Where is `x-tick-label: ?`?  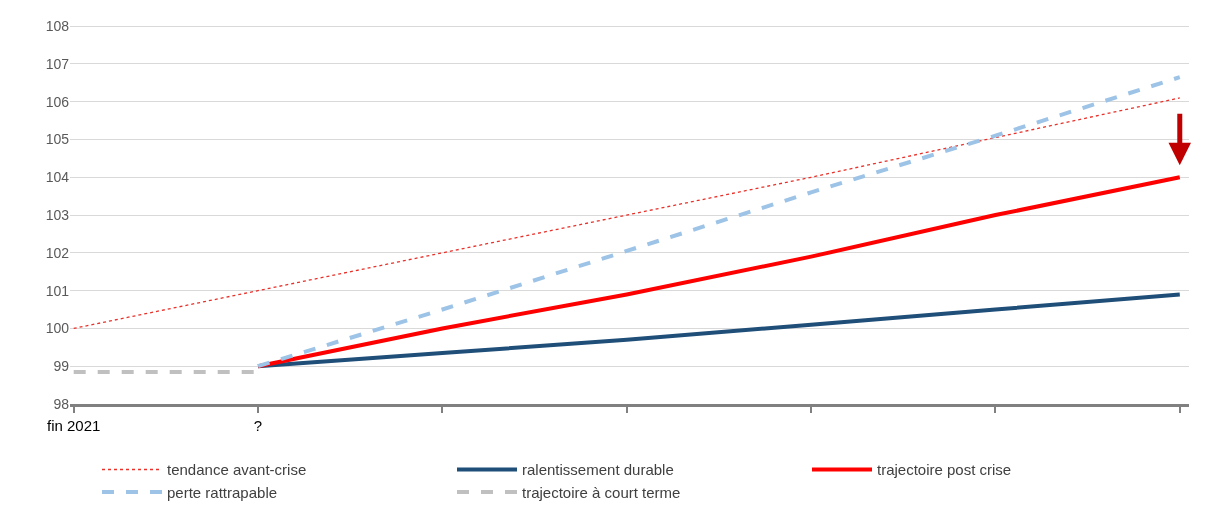 x-tick-label: ? is located at coordinates (258, 425).